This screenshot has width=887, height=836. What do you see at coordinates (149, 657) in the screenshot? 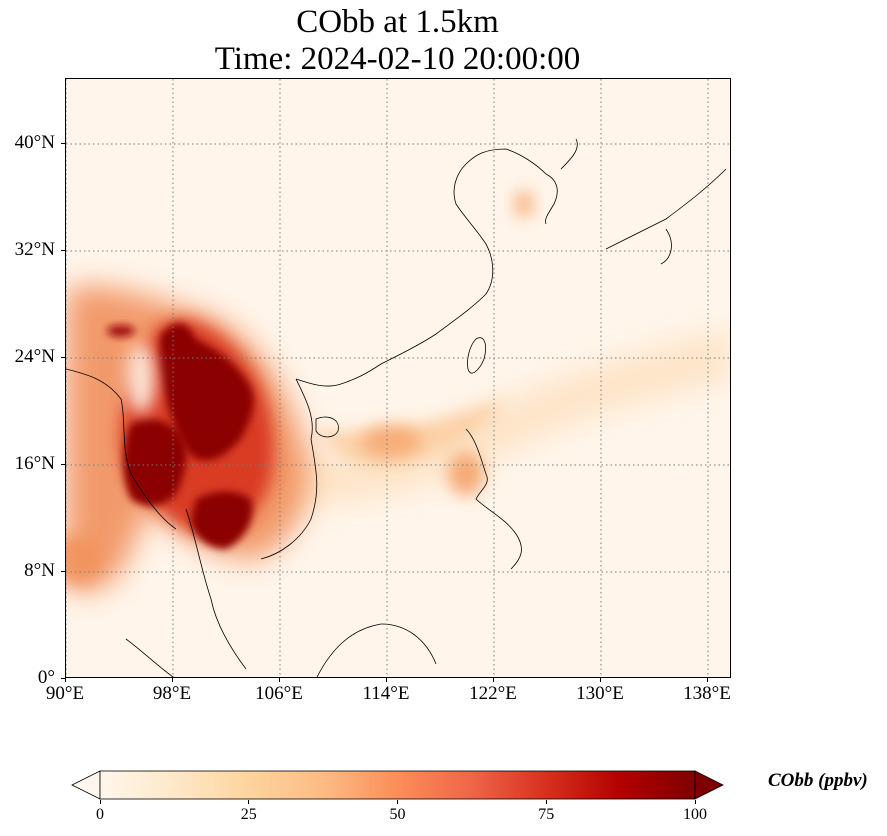
I see `coastline-sumatra` at bounding box center [149, 657].